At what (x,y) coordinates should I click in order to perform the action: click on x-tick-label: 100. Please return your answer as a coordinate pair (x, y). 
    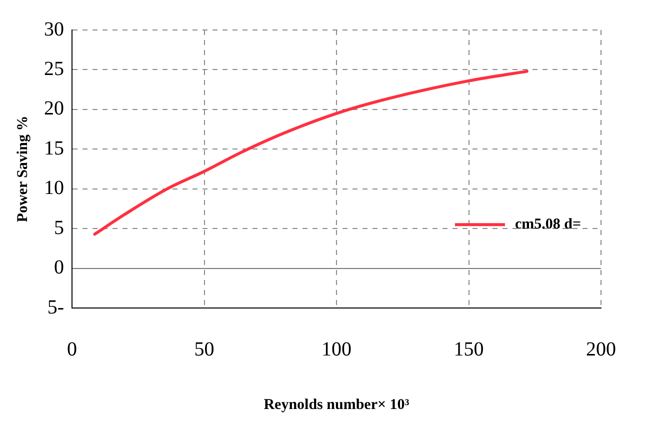
    Looking at the image, I should click on (337, 349).